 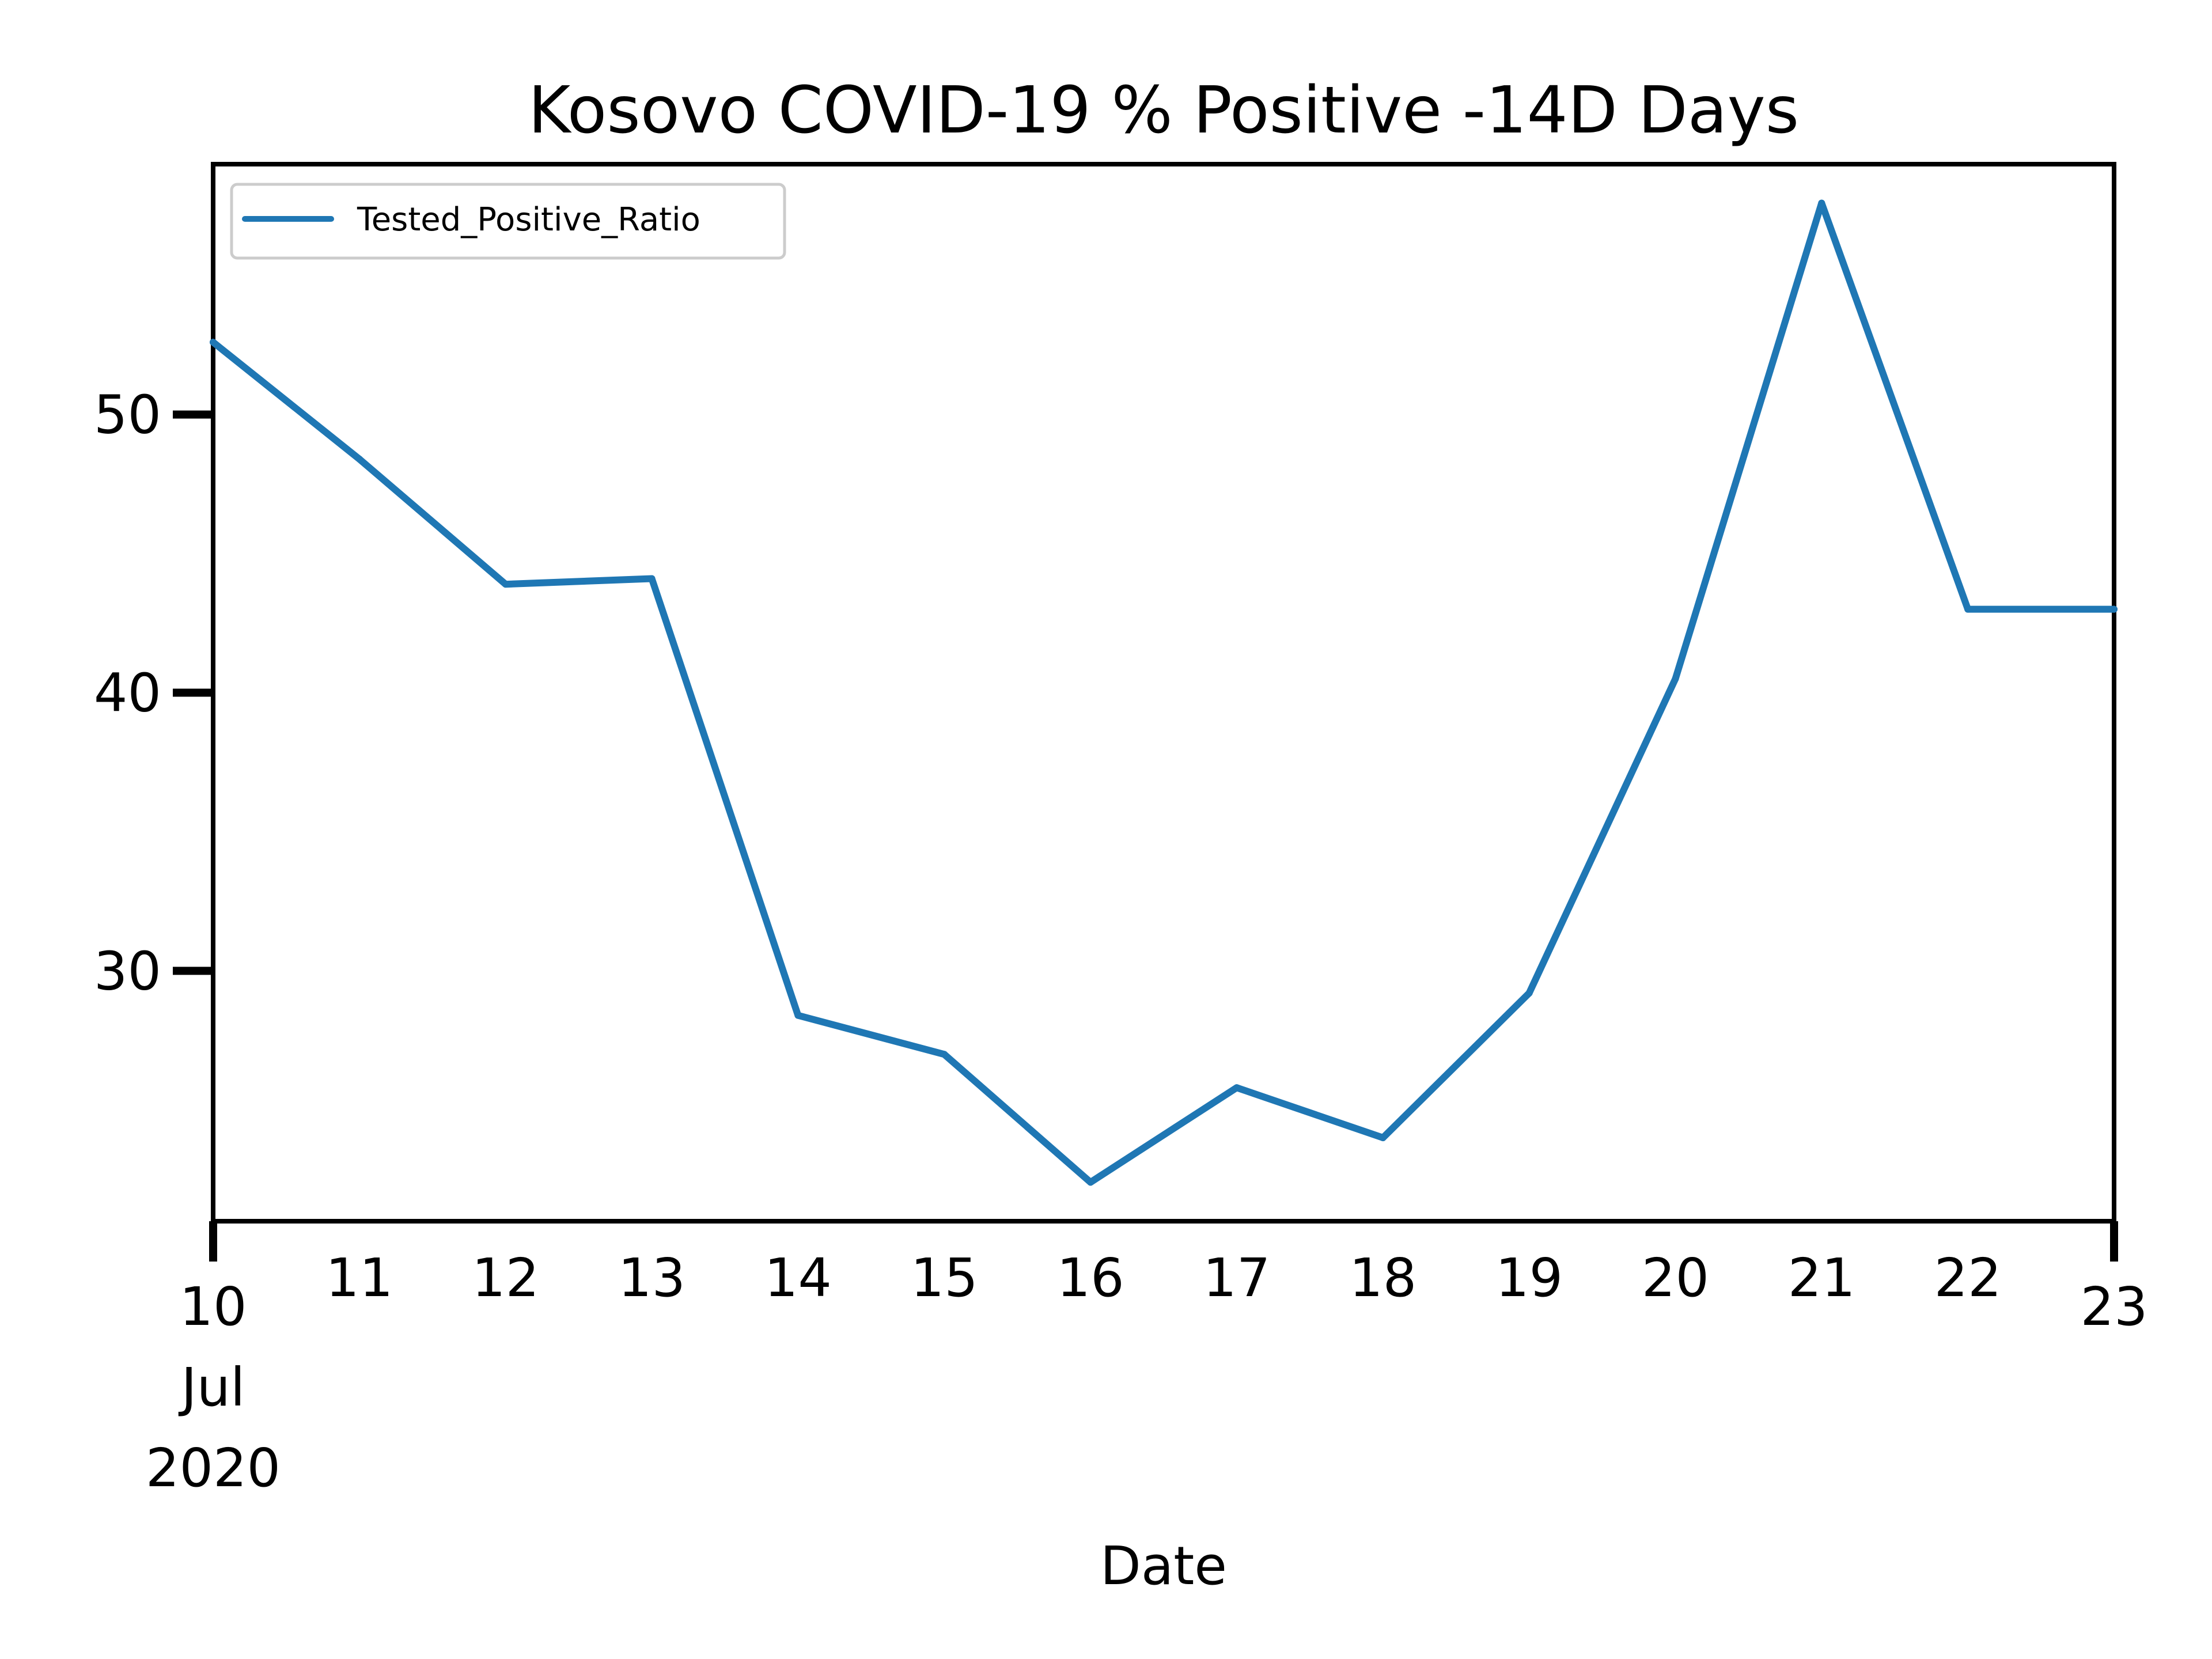 What do you see at coordinates (1968, 1278) in the screenshot?
I see `x-tick-label: 22` at bounding box center [1968, 1278].